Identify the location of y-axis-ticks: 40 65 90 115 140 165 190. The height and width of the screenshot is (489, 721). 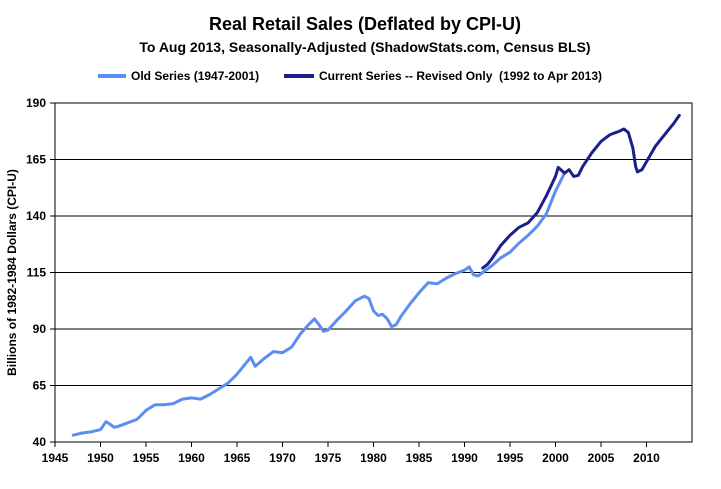
(40, 272).